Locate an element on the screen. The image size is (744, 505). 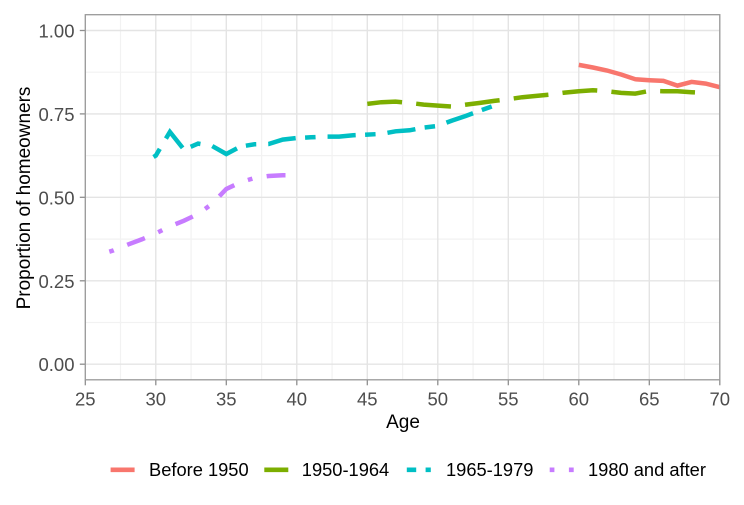
svg-text: 60 is located at coordinates (579, 399).